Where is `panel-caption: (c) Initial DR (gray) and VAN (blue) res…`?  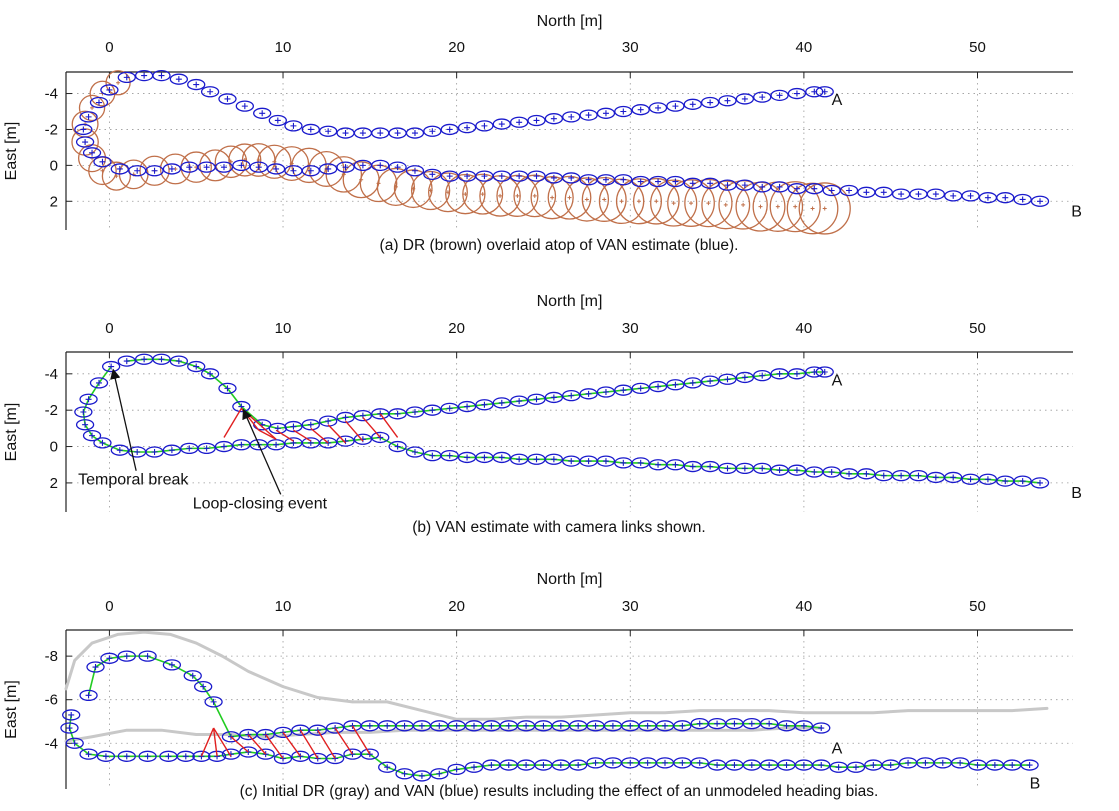
panel-caption: (c) Initial DR (gray) and VAN (blue) res… is located at coordinates (559, 791).